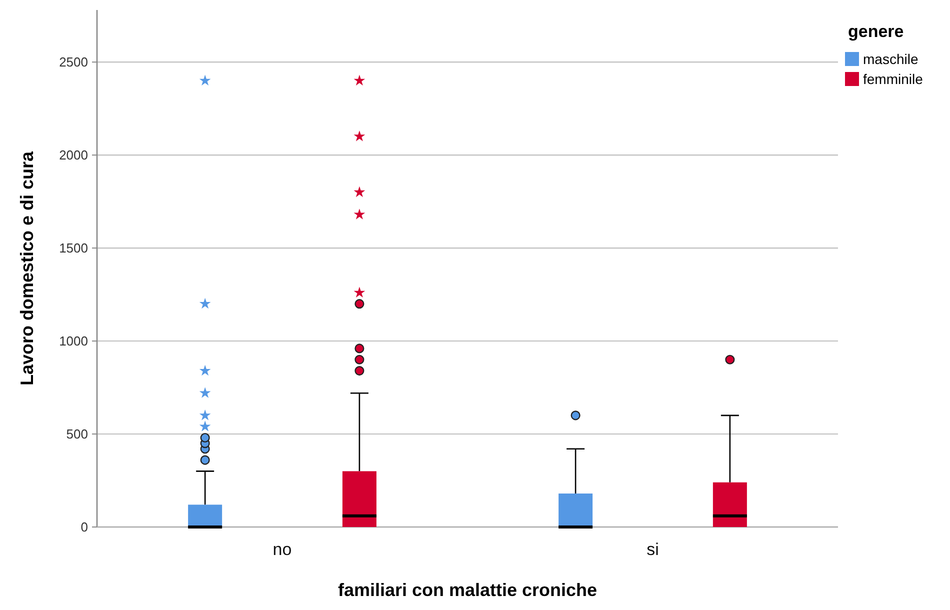 The height and width of the screenshot is (610, 950). I want to click on legend-label: femminile, so click(893, 78).